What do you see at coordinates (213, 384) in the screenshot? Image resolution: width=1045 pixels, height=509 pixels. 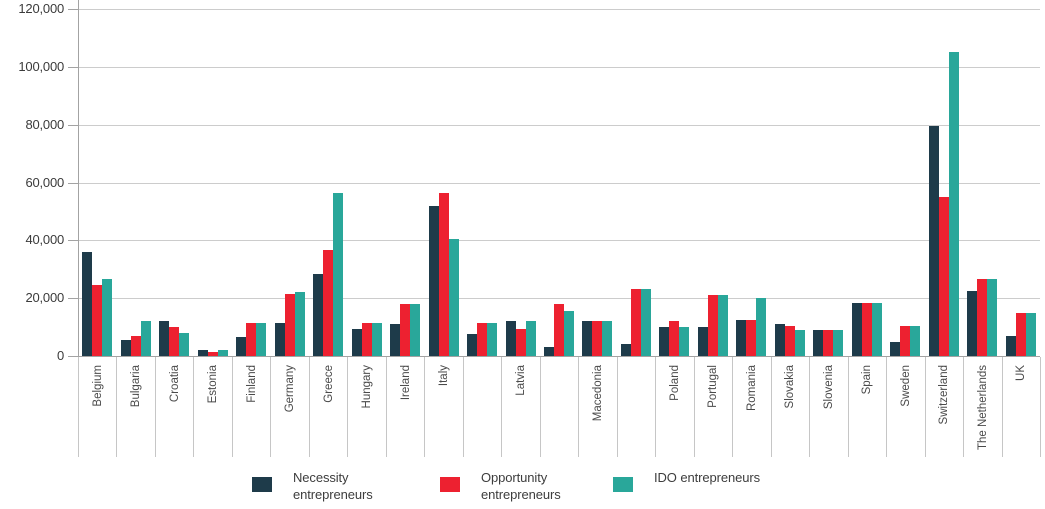 I see `x-axis-label: Estonia` at bounding box center [213, 384].